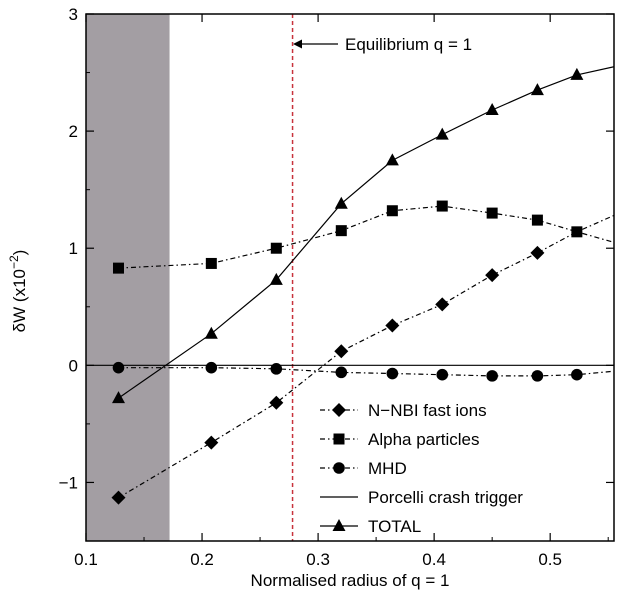 This screenshot has width=620, height=601. Describe the element at coordinates (424, 439) in the screenshot. I see `legend-label: Alpha particles` at that location.